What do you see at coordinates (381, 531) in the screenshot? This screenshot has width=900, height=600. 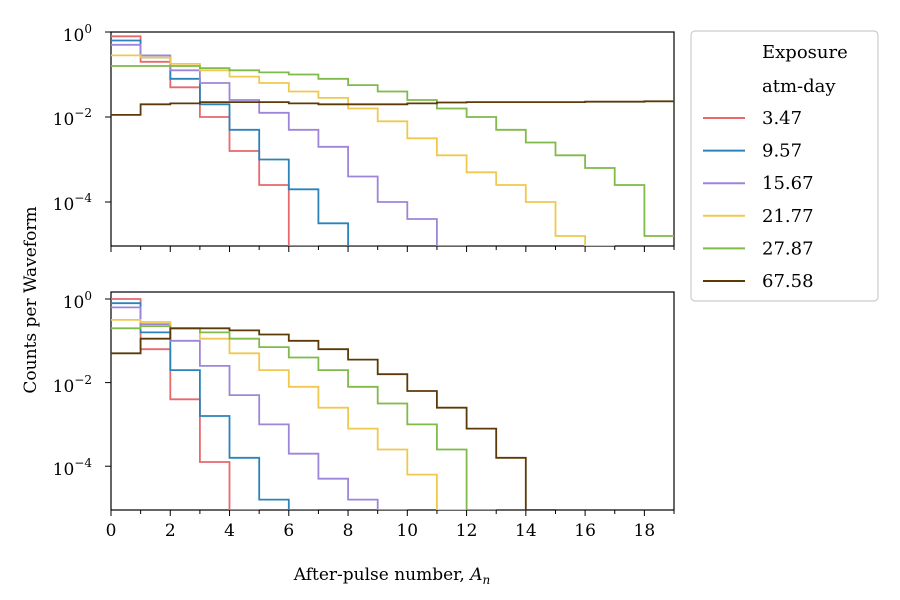 I see `bottom-x-tick-labels: 0 2 4 6 8 10 12 14 16 18` at bounding box center [381, 531].